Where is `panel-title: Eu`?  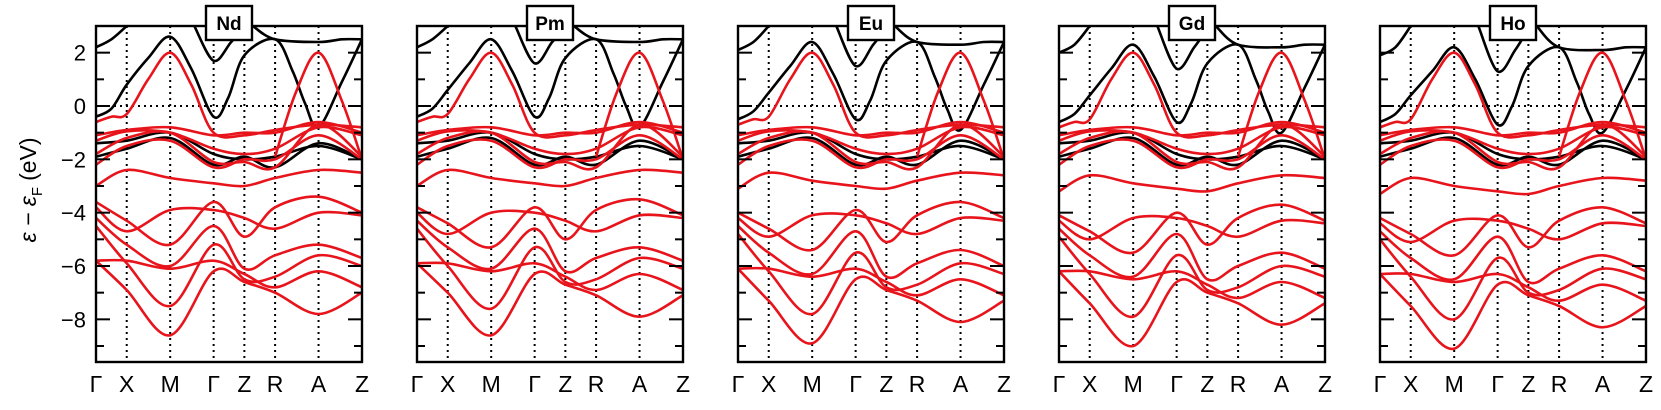 panel-title: Eu is located at coordinates (871, 24).